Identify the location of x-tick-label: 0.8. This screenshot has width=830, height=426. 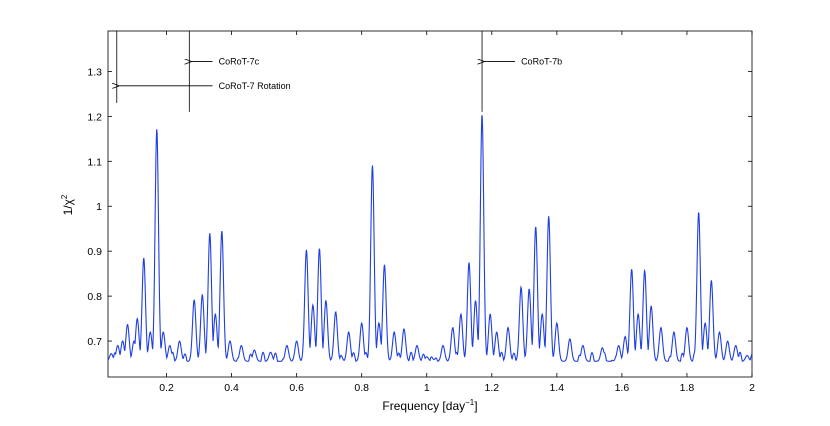
(361, 388).